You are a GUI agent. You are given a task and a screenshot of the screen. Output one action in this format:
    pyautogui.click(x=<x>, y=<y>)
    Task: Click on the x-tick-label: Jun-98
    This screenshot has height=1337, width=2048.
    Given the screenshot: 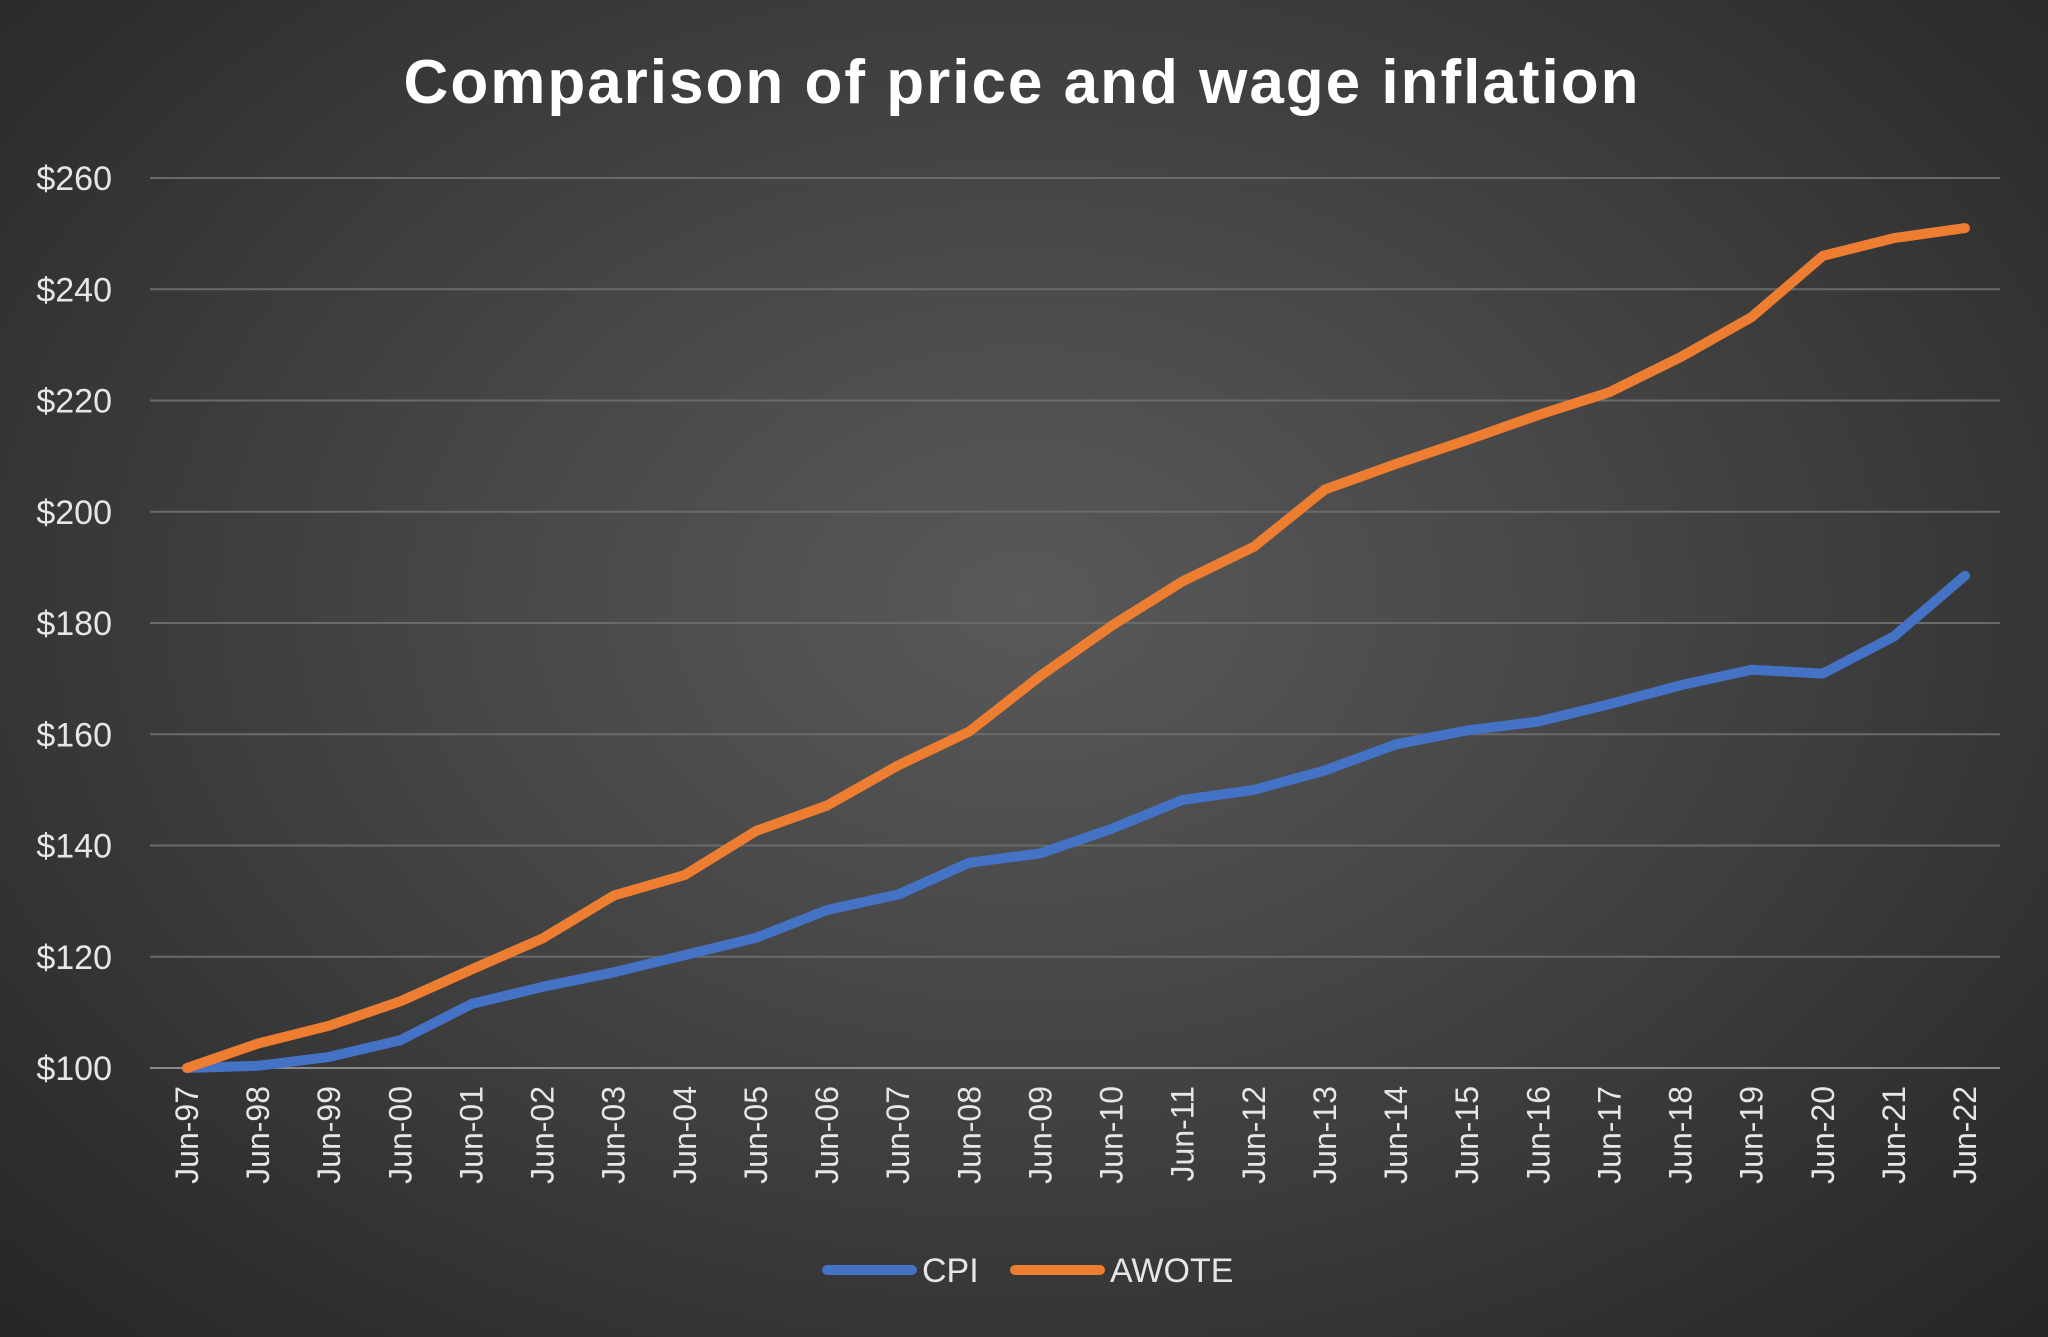 What is the action you would take?
    pyautogui.click(x=258, y=1135)
    